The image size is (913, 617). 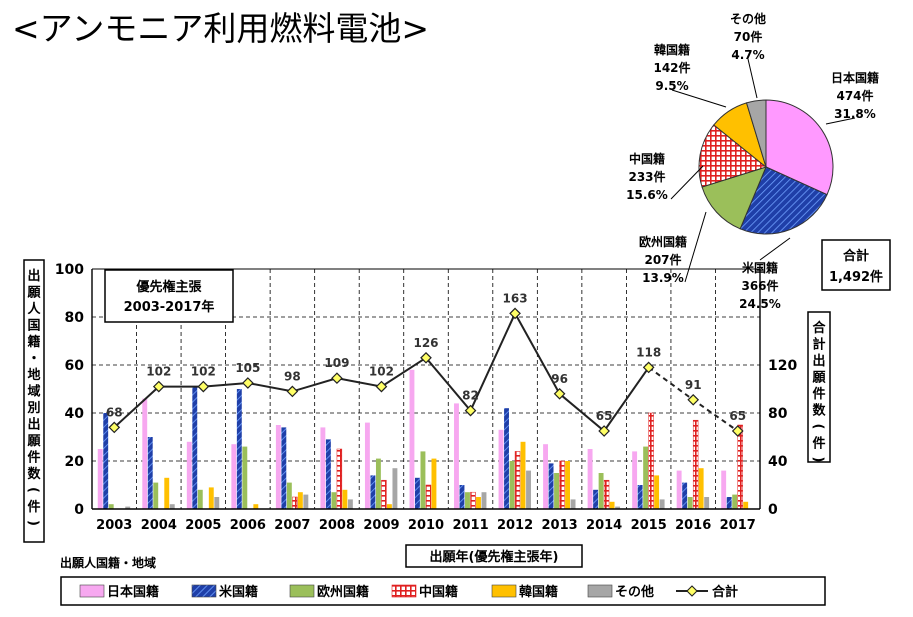 What do you see at coordinates (748, 18) in the screenshot?
I see `pie-label-text: その他` at bounding box center [748, 18].